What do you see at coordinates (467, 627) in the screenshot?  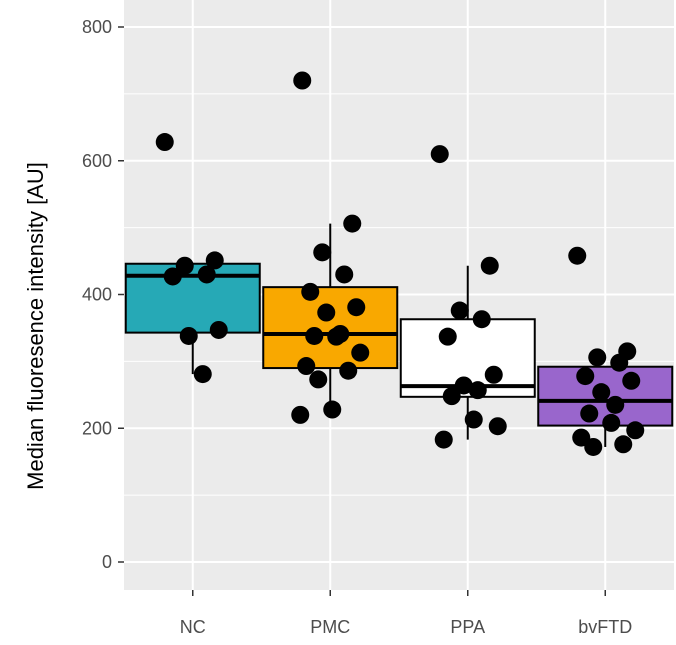 I see `x-tick-label-ppa: PPA` at bounding box center [467, 627].